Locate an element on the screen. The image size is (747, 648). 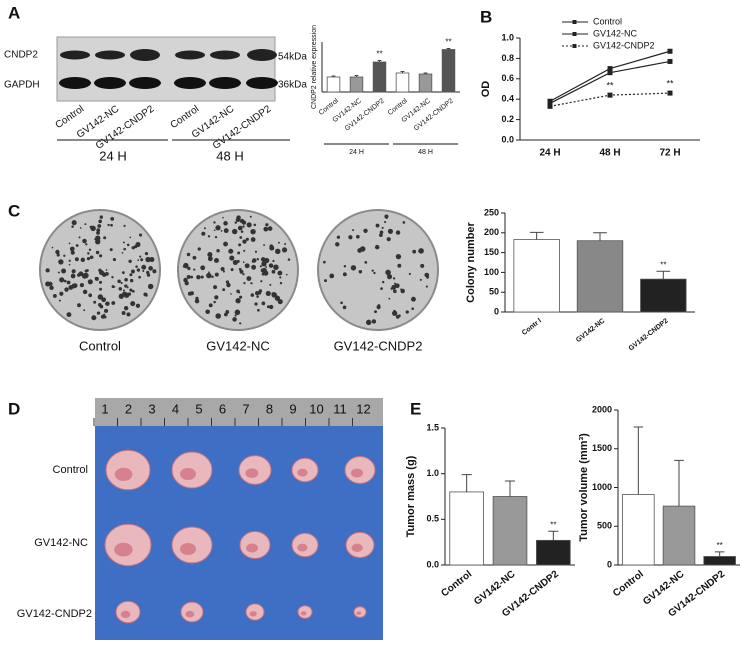
x-tick-label: Contr l is located at coordinates (532, 326).